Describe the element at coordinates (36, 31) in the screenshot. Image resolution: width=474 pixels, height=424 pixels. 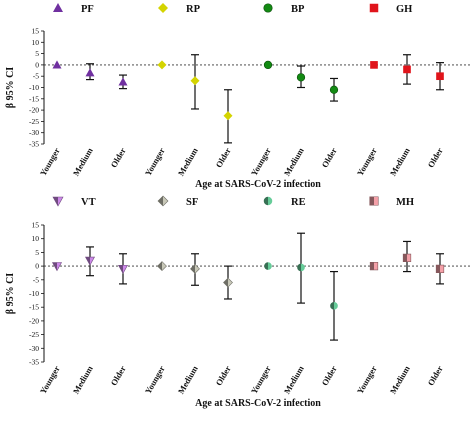
I see `y-tick-label: 15` at that location.